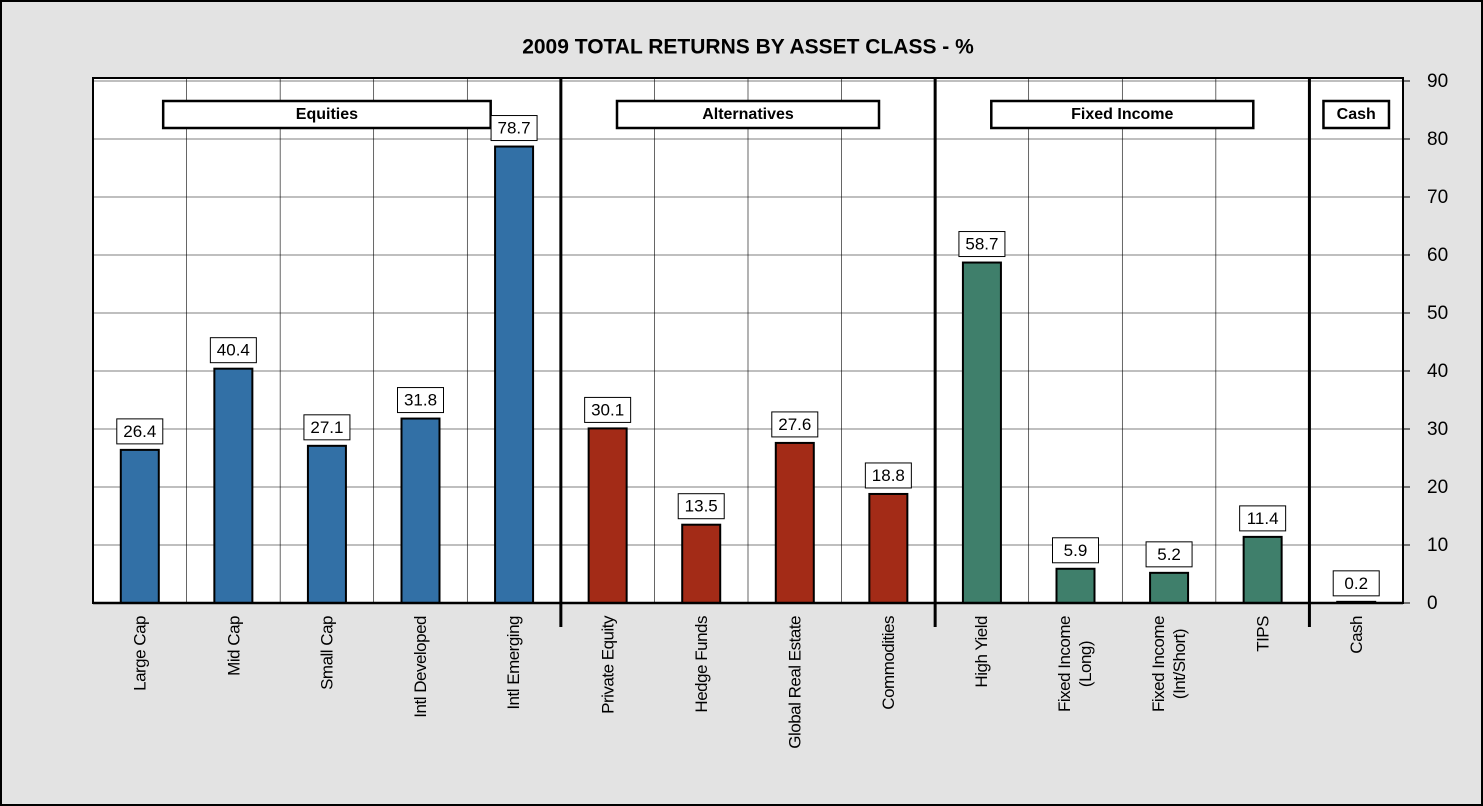 The image size is (1483, 806). Describe the element at coordinates (420, 667) in the screenshot. I see `x-tick-label: Intl Developed` at that location.